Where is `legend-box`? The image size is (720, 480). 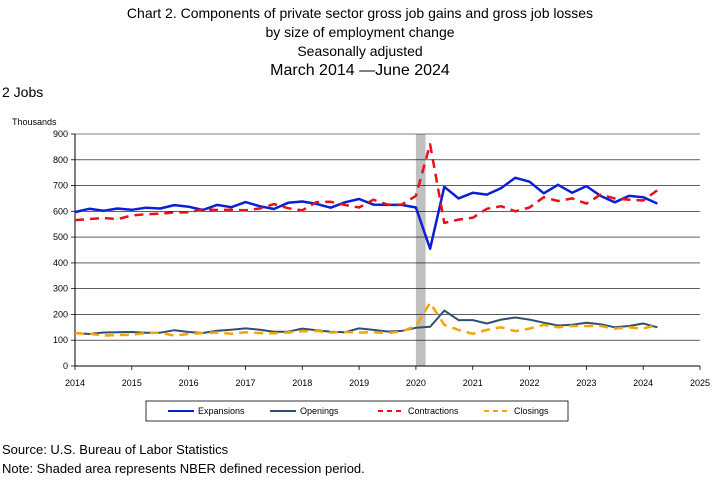
legend-box is located at coordinates (357, 411).